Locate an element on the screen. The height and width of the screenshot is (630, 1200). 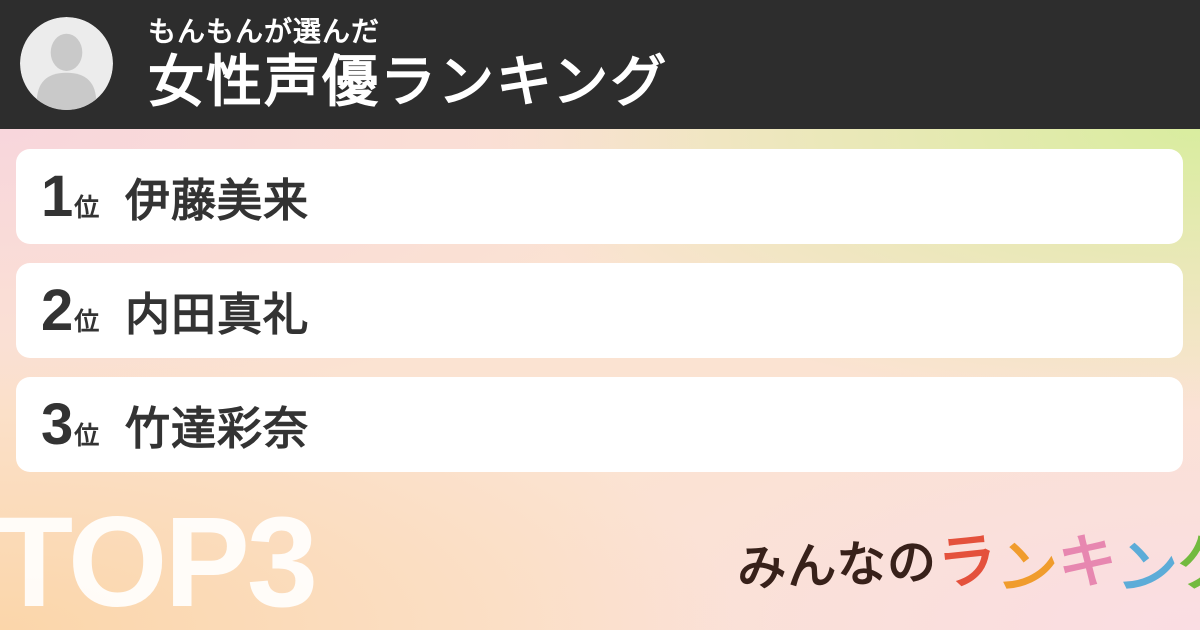
rank-badge: 3 位 is located at coordinates (72, 424).